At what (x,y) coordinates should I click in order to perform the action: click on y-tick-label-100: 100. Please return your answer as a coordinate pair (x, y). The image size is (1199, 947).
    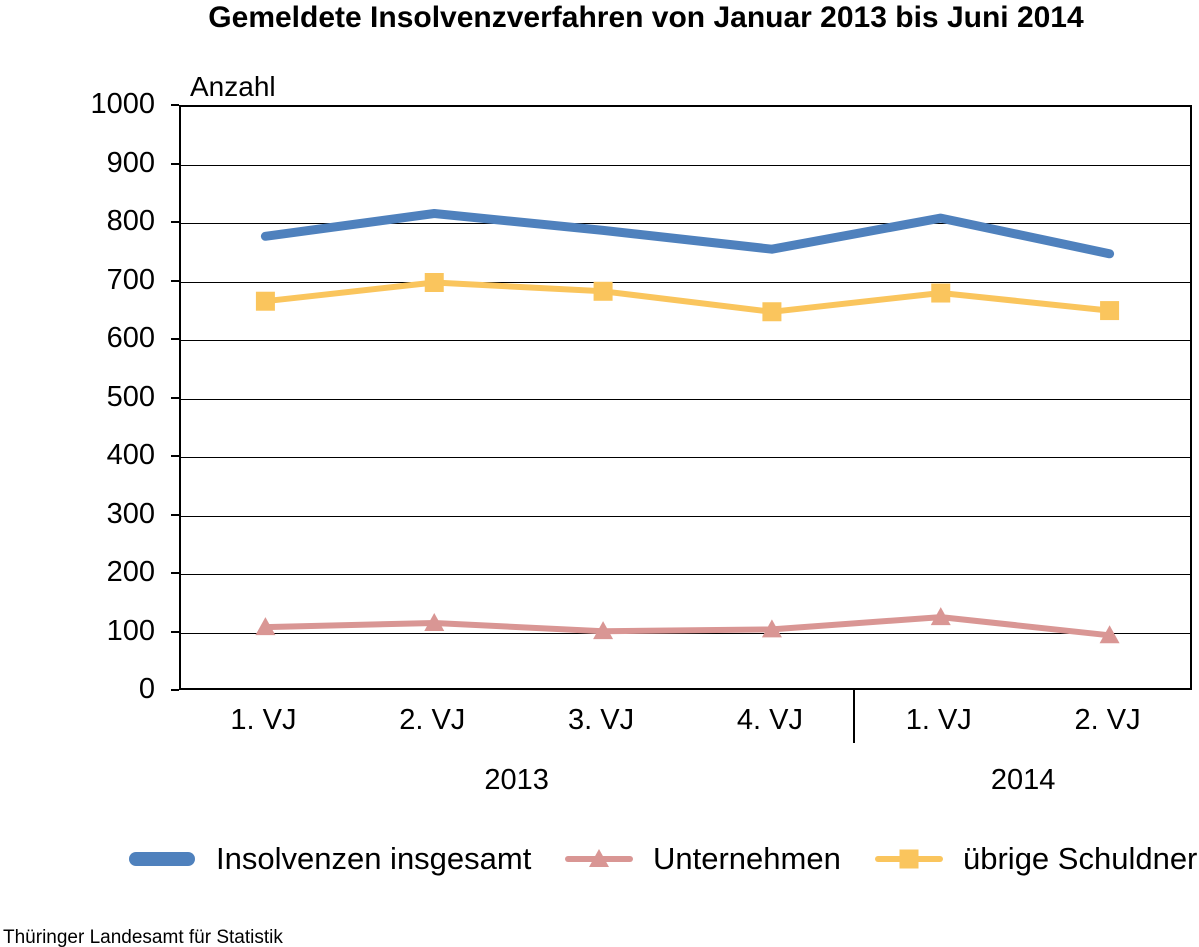
    Looking at the image, I should click on (130, 630).